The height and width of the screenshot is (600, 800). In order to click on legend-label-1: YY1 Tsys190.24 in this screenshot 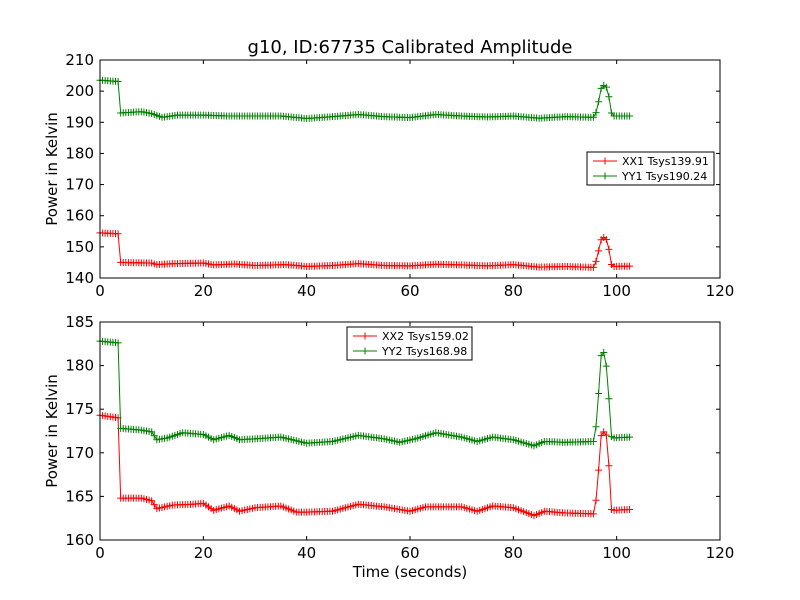, I will do `click(664, 176)`.